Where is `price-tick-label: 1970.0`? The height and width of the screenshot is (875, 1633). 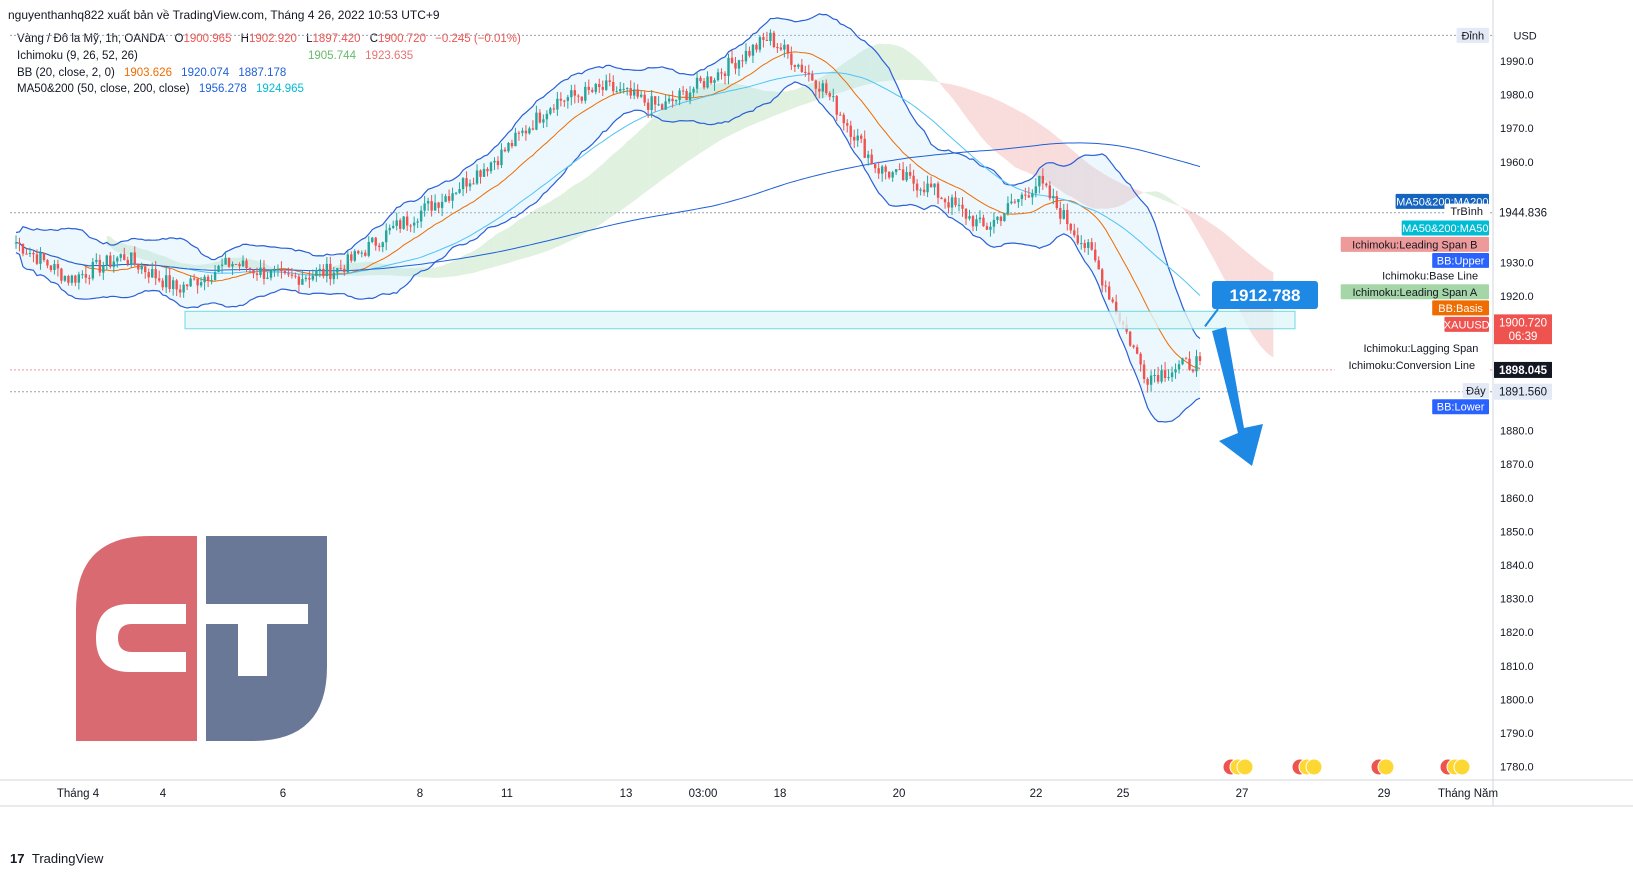
price-tick-label: 1970.0 is located at coordinates (1517, 129).